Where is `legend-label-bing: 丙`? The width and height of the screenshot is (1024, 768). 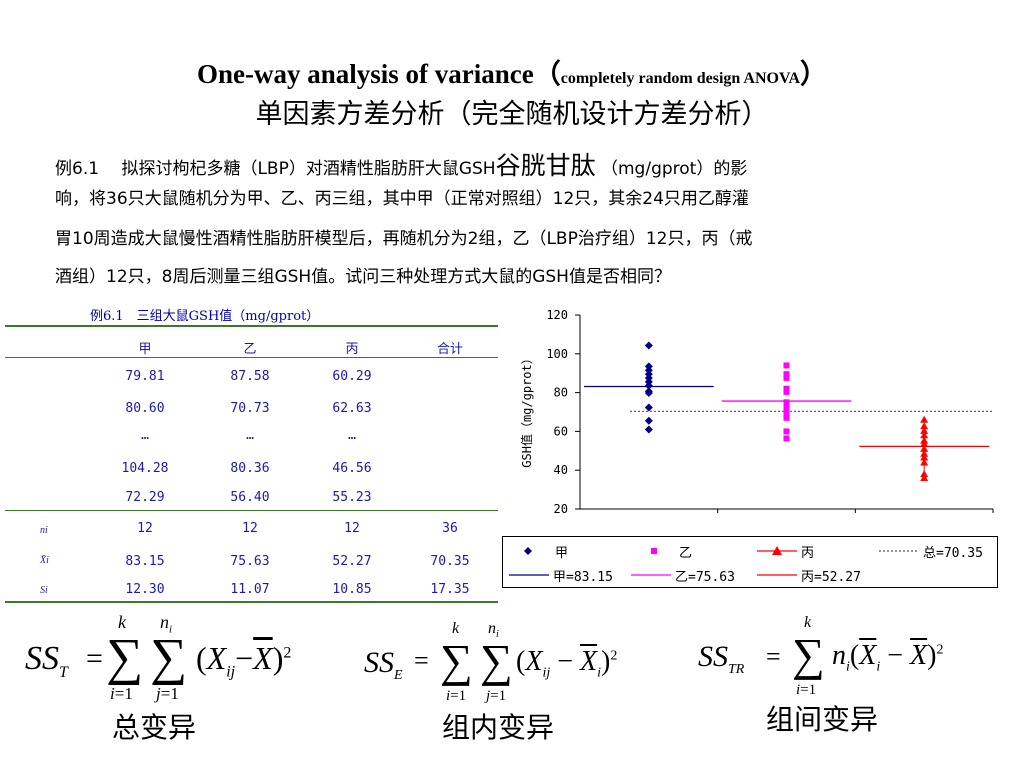
legend-label-bing: 丙 is located at coordinates (808, 553).